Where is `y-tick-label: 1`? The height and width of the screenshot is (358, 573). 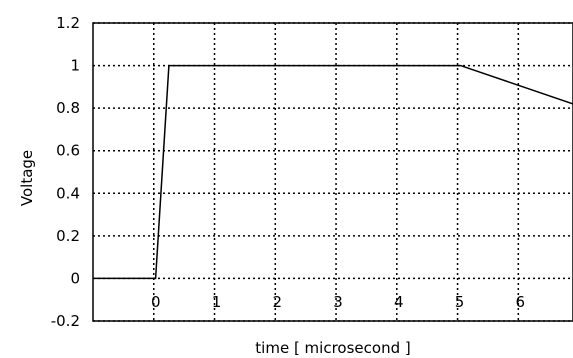
y-tick-label: 1 is located at coordinates (75, 66).